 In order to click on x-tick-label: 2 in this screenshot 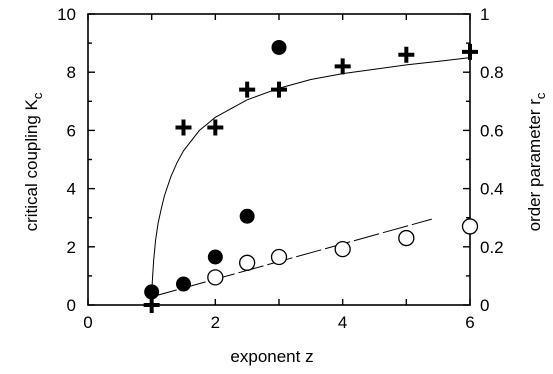, I will do `click(215, 322)`.